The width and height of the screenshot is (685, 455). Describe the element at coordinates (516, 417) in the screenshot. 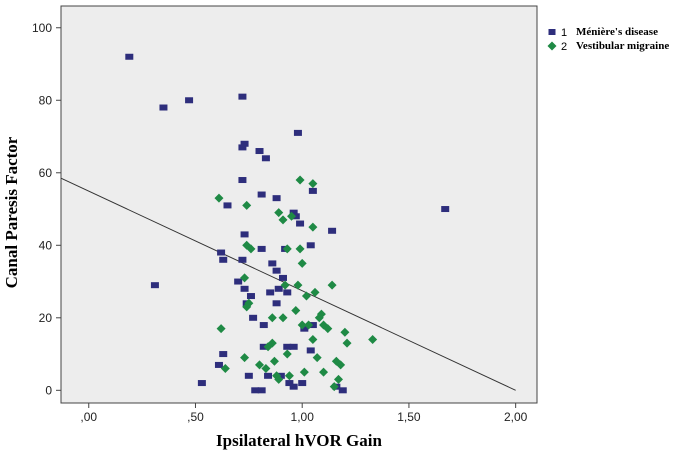

I see `x-tick-label: 2,00` at that location.